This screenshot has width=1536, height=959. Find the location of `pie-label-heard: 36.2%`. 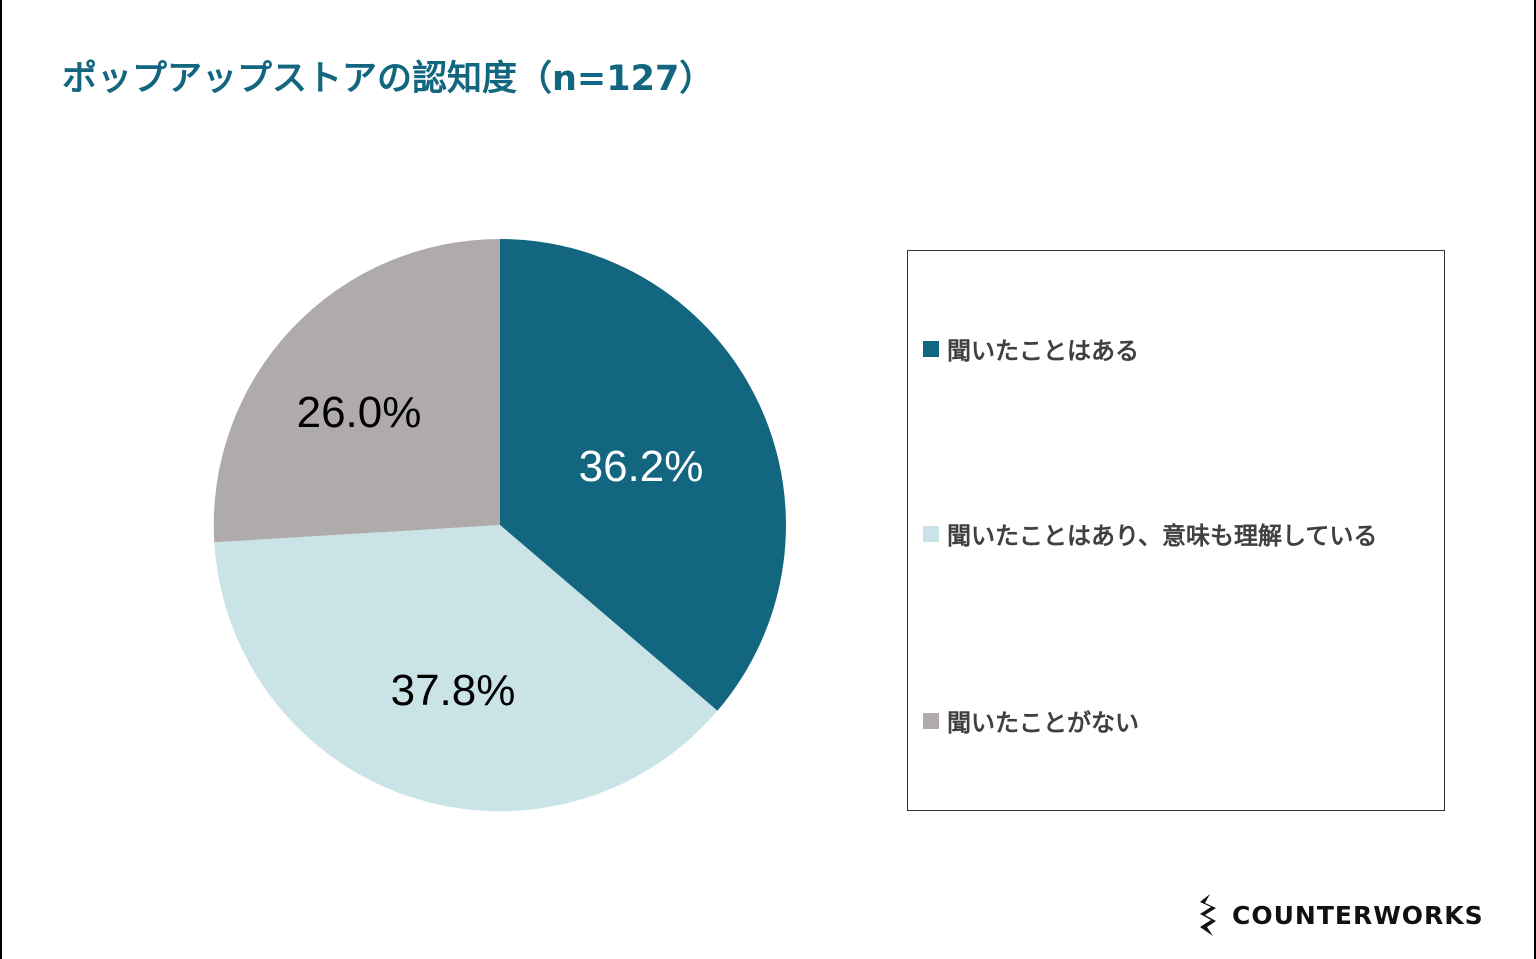

pie-label-heard: 36.2% is located at coordinates (641, 466).